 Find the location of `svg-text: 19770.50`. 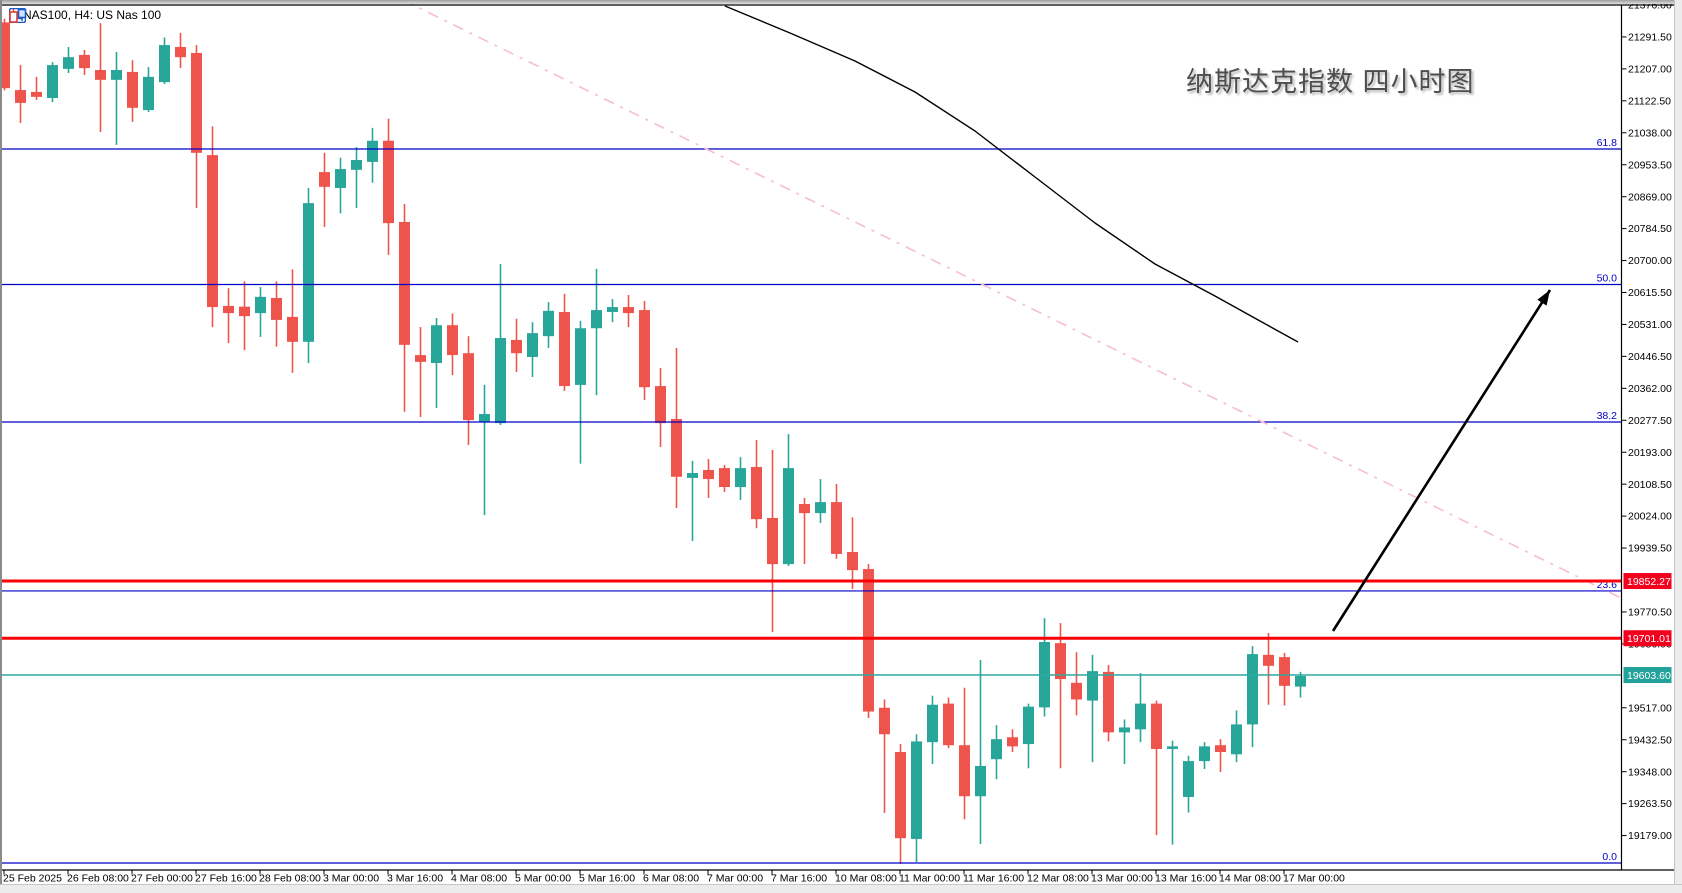

svg-text: 19770.50 is located at coordinates (1650, 613).